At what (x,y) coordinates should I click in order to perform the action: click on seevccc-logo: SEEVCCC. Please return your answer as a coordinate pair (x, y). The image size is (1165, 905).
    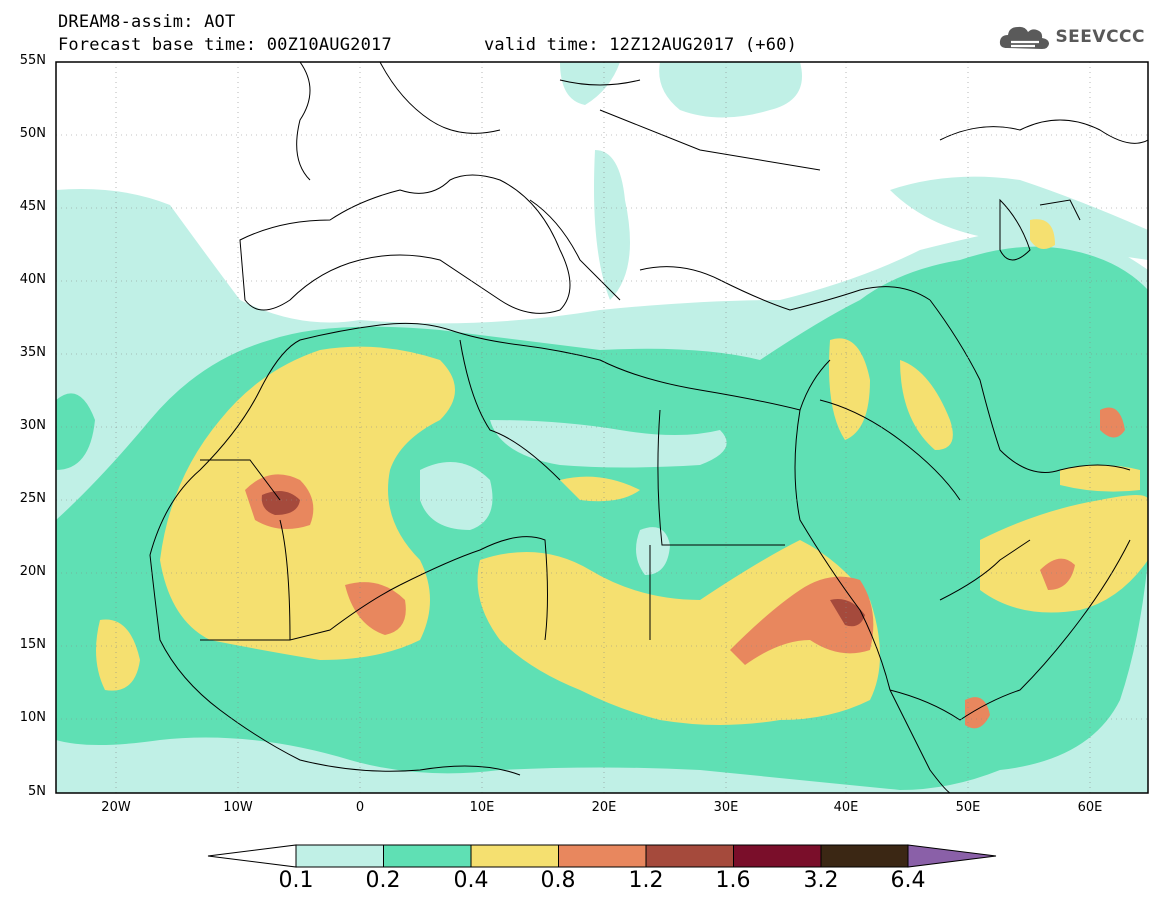
    Looking at the image, I should click on (1072, 37).